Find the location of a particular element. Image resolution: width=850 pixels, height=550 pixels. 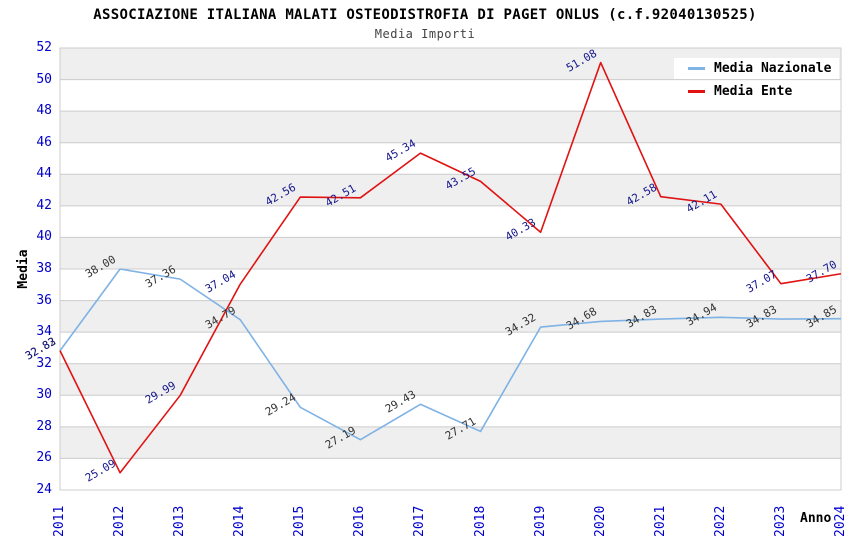

x-tick-label: 2016 is located at coordinates (360, 521).